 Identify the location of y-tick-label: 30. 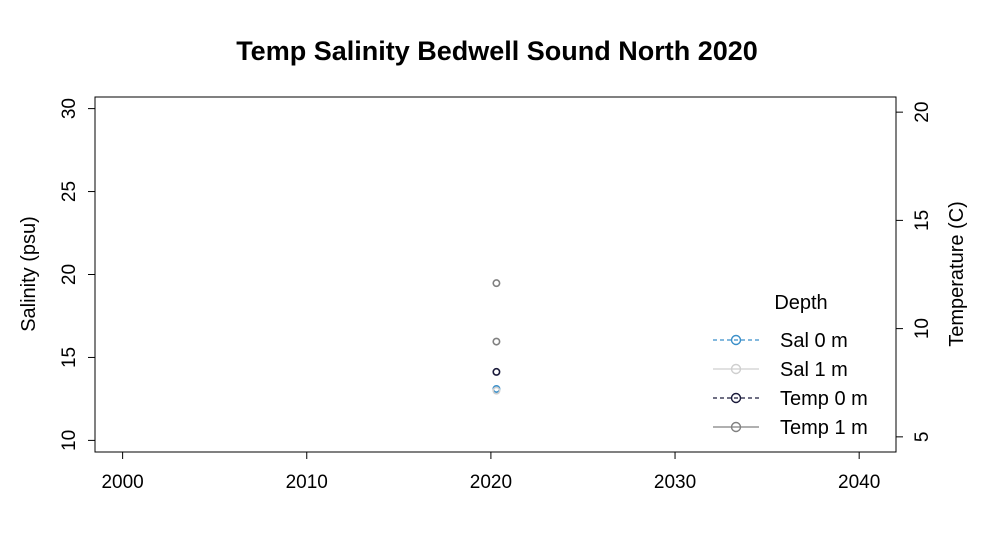
(69, 108).